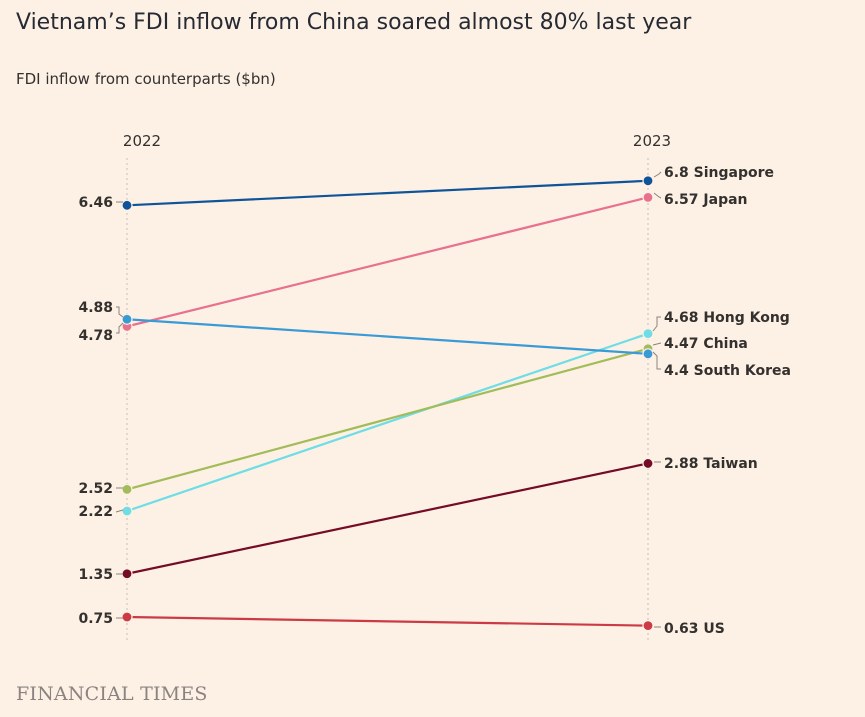 The image size is (865, 717). I want to click on series-line-us, so click(387, 621).